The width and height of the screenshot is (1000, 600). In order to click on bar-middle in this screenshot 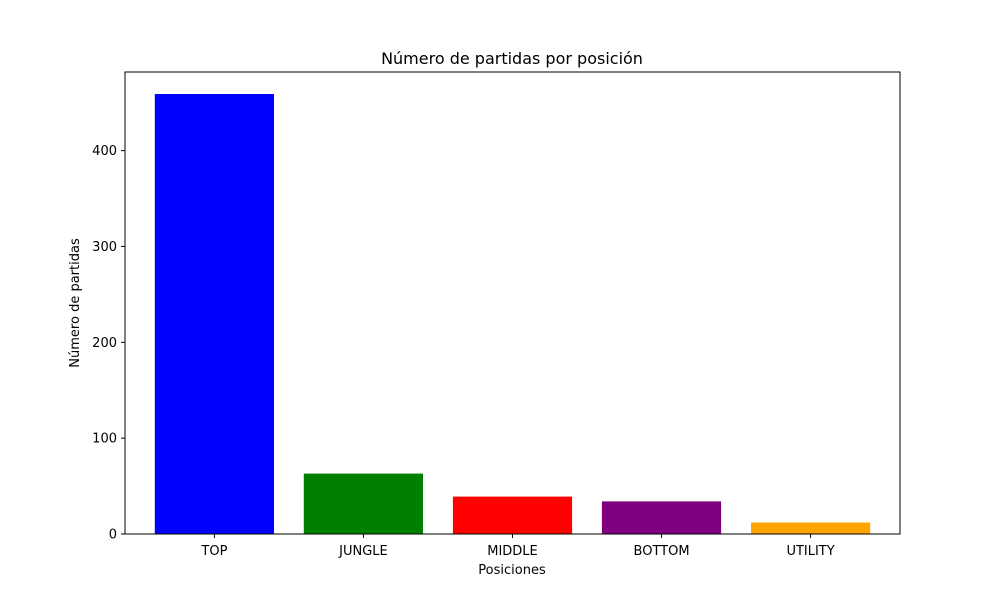, I will do `click(512, 515)`.